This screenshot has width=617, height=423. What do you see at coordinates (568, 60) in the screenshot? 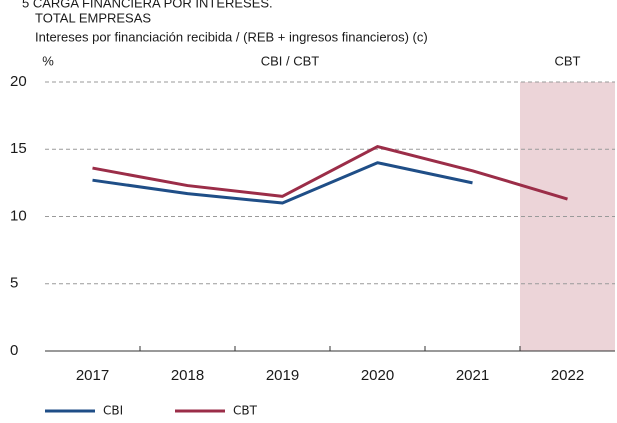
I see `highlight-label: CBT` at bounding box center [568, 60].